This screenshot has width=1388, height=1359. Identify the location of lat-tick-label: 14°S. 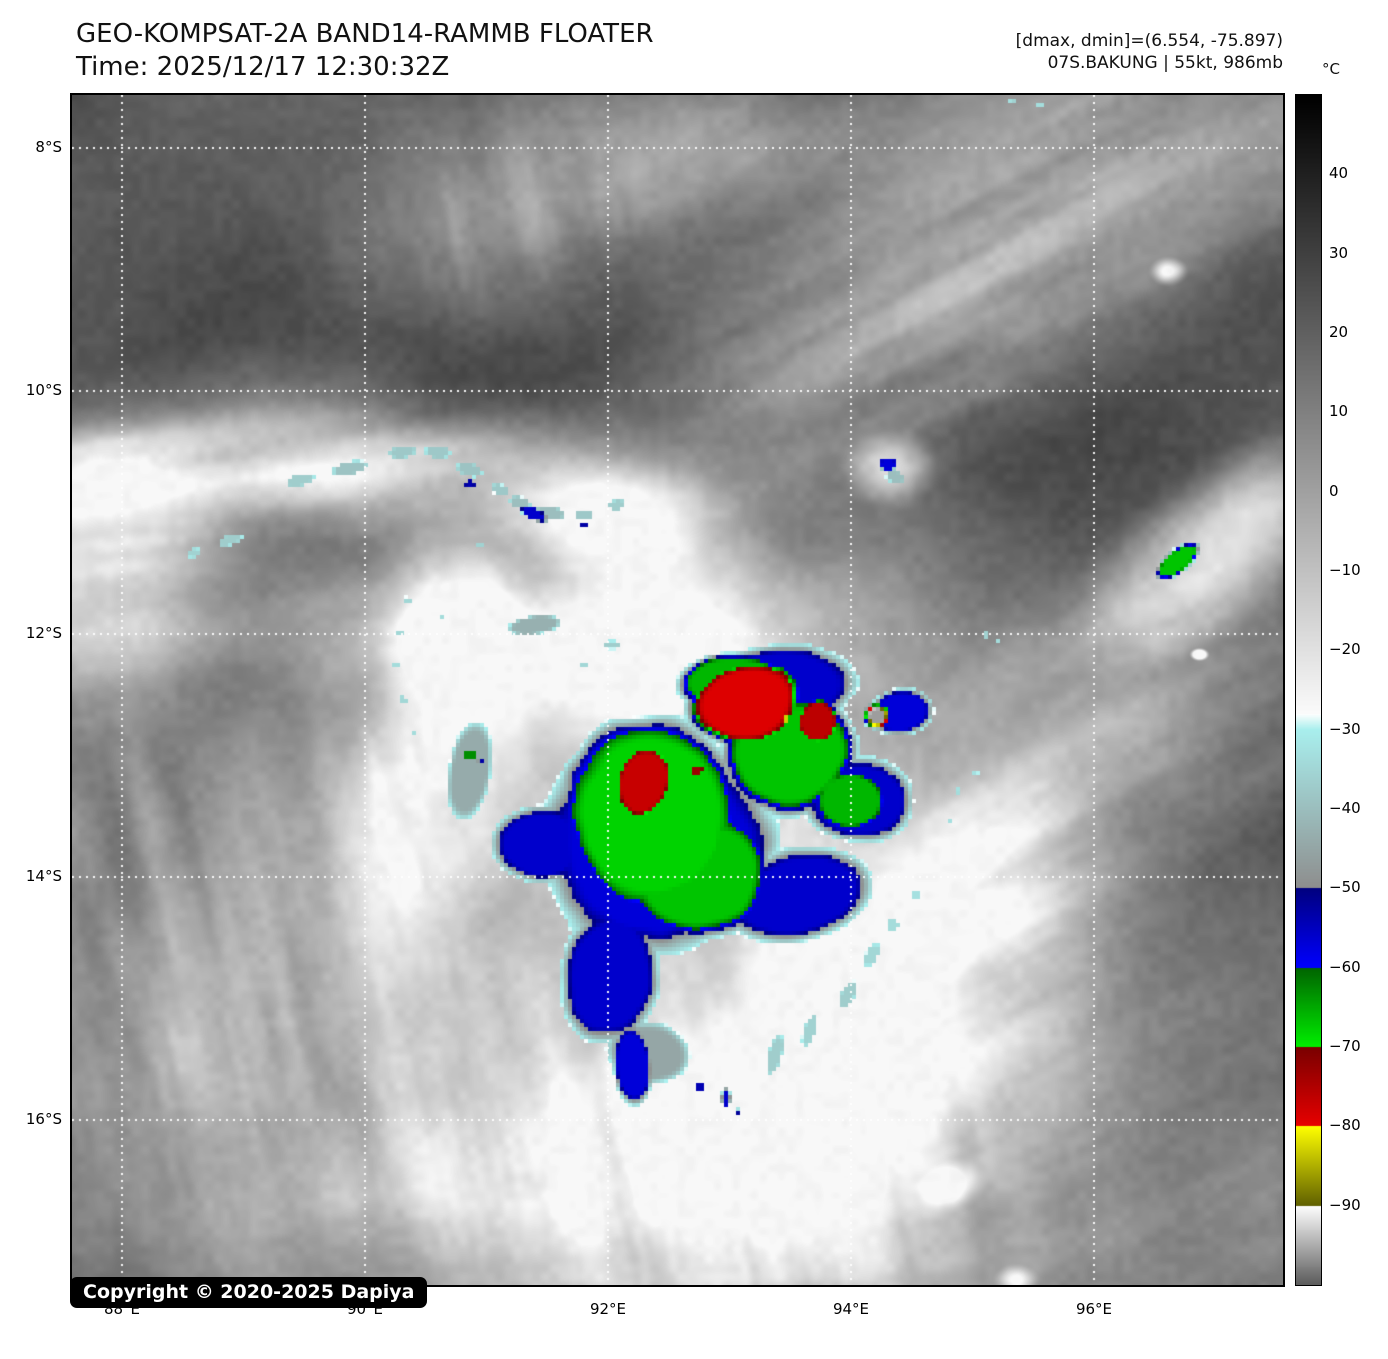
(43, 876).